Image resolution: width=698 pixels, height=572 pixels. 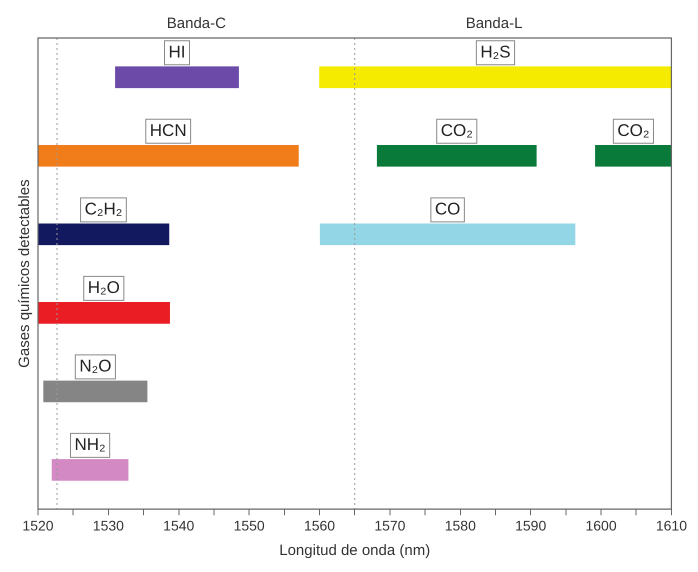 I want to click on series-label: C₂H₂, so click(x=103, y=209).